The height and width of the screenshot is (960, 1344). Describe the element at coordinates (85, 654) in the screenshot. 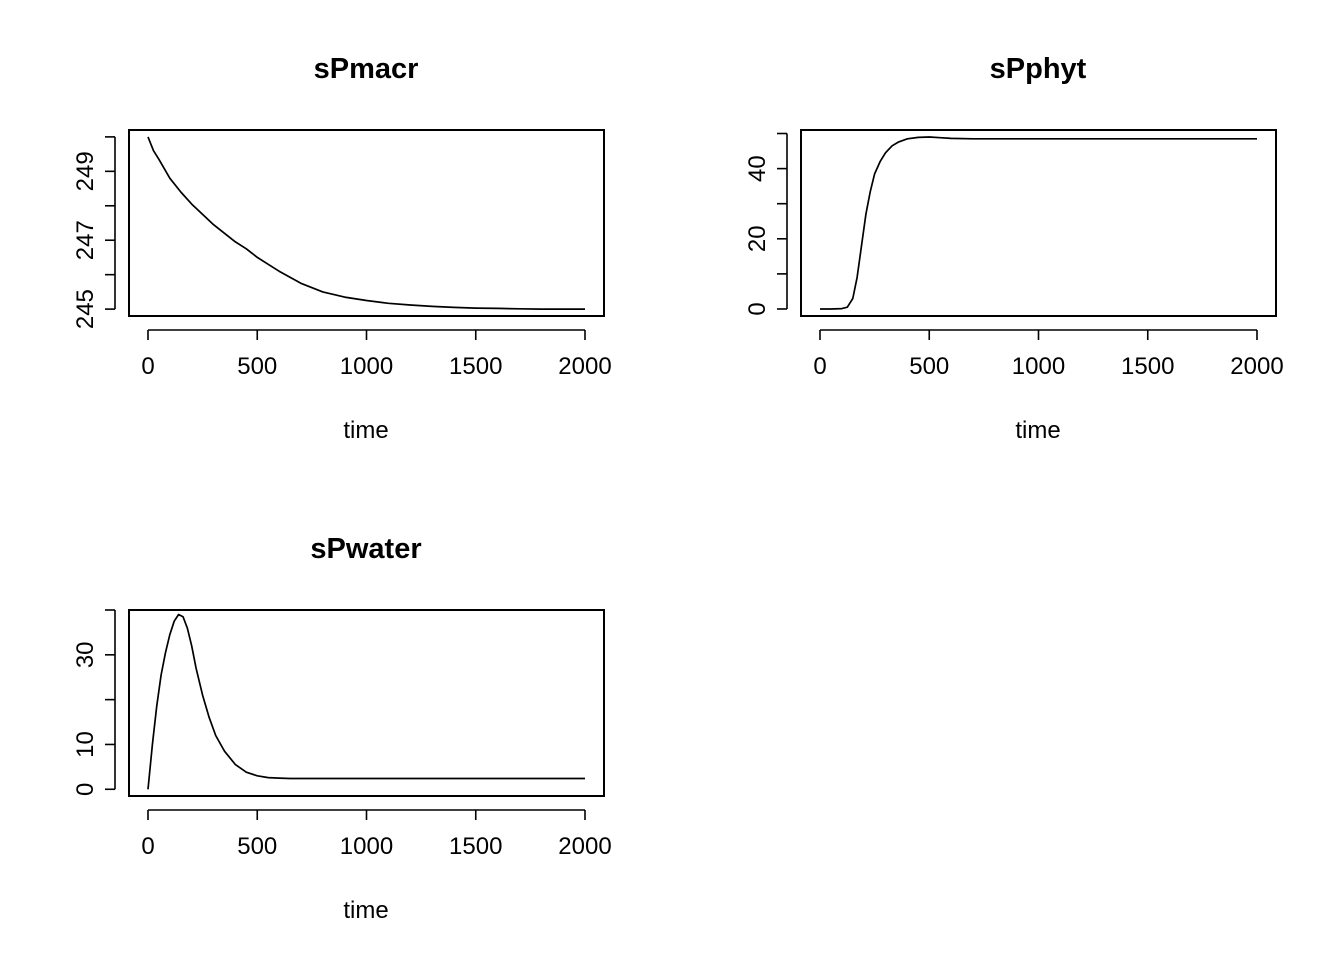

I see `y-tick-label: 30` at that location.